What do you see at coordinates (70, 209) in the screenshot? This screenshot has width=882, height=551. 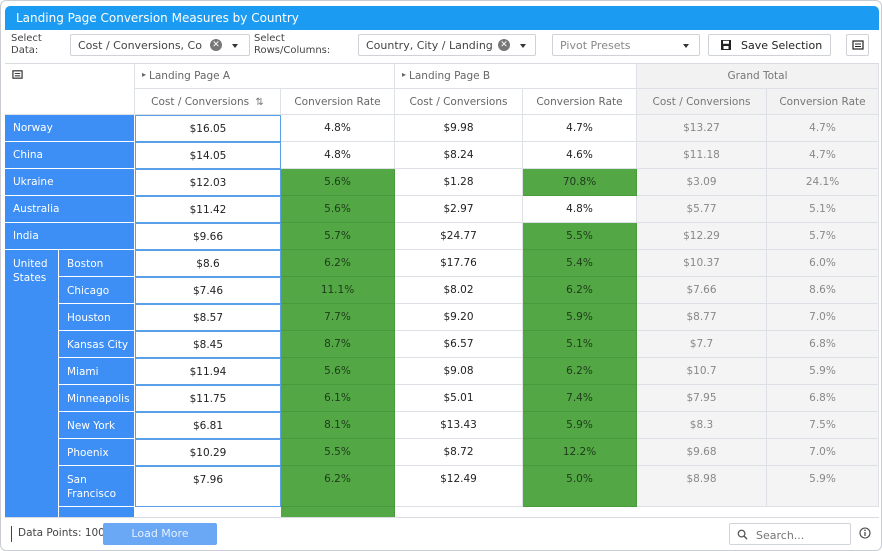 I see `row-header-country: Australia` at bounding box center [70, 209].